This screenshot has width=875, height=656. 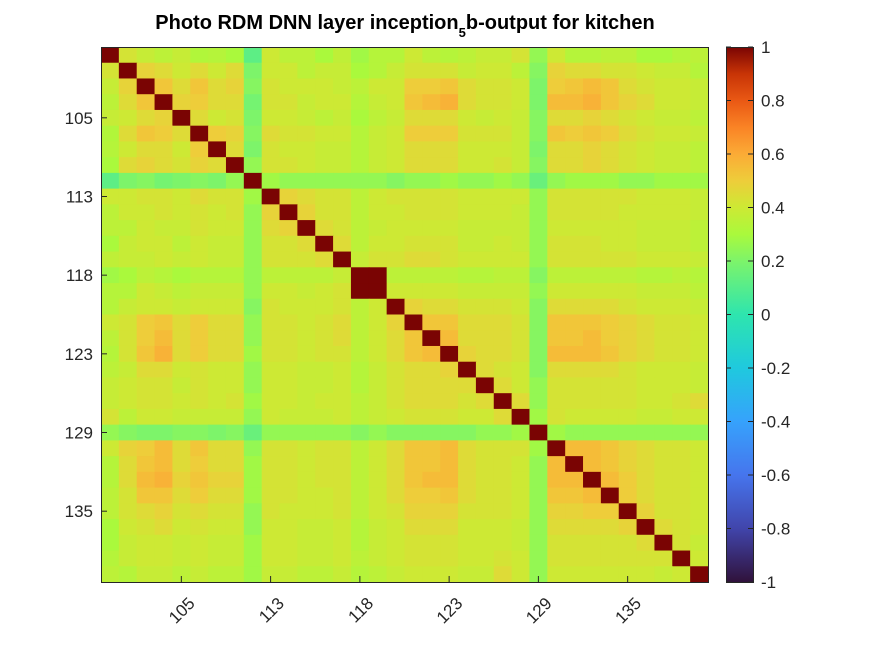 What do you see at coordinates (765, 47) in the screenshot?
I see `colorbar-tick-label: 1` at bounding box center [765, 47].